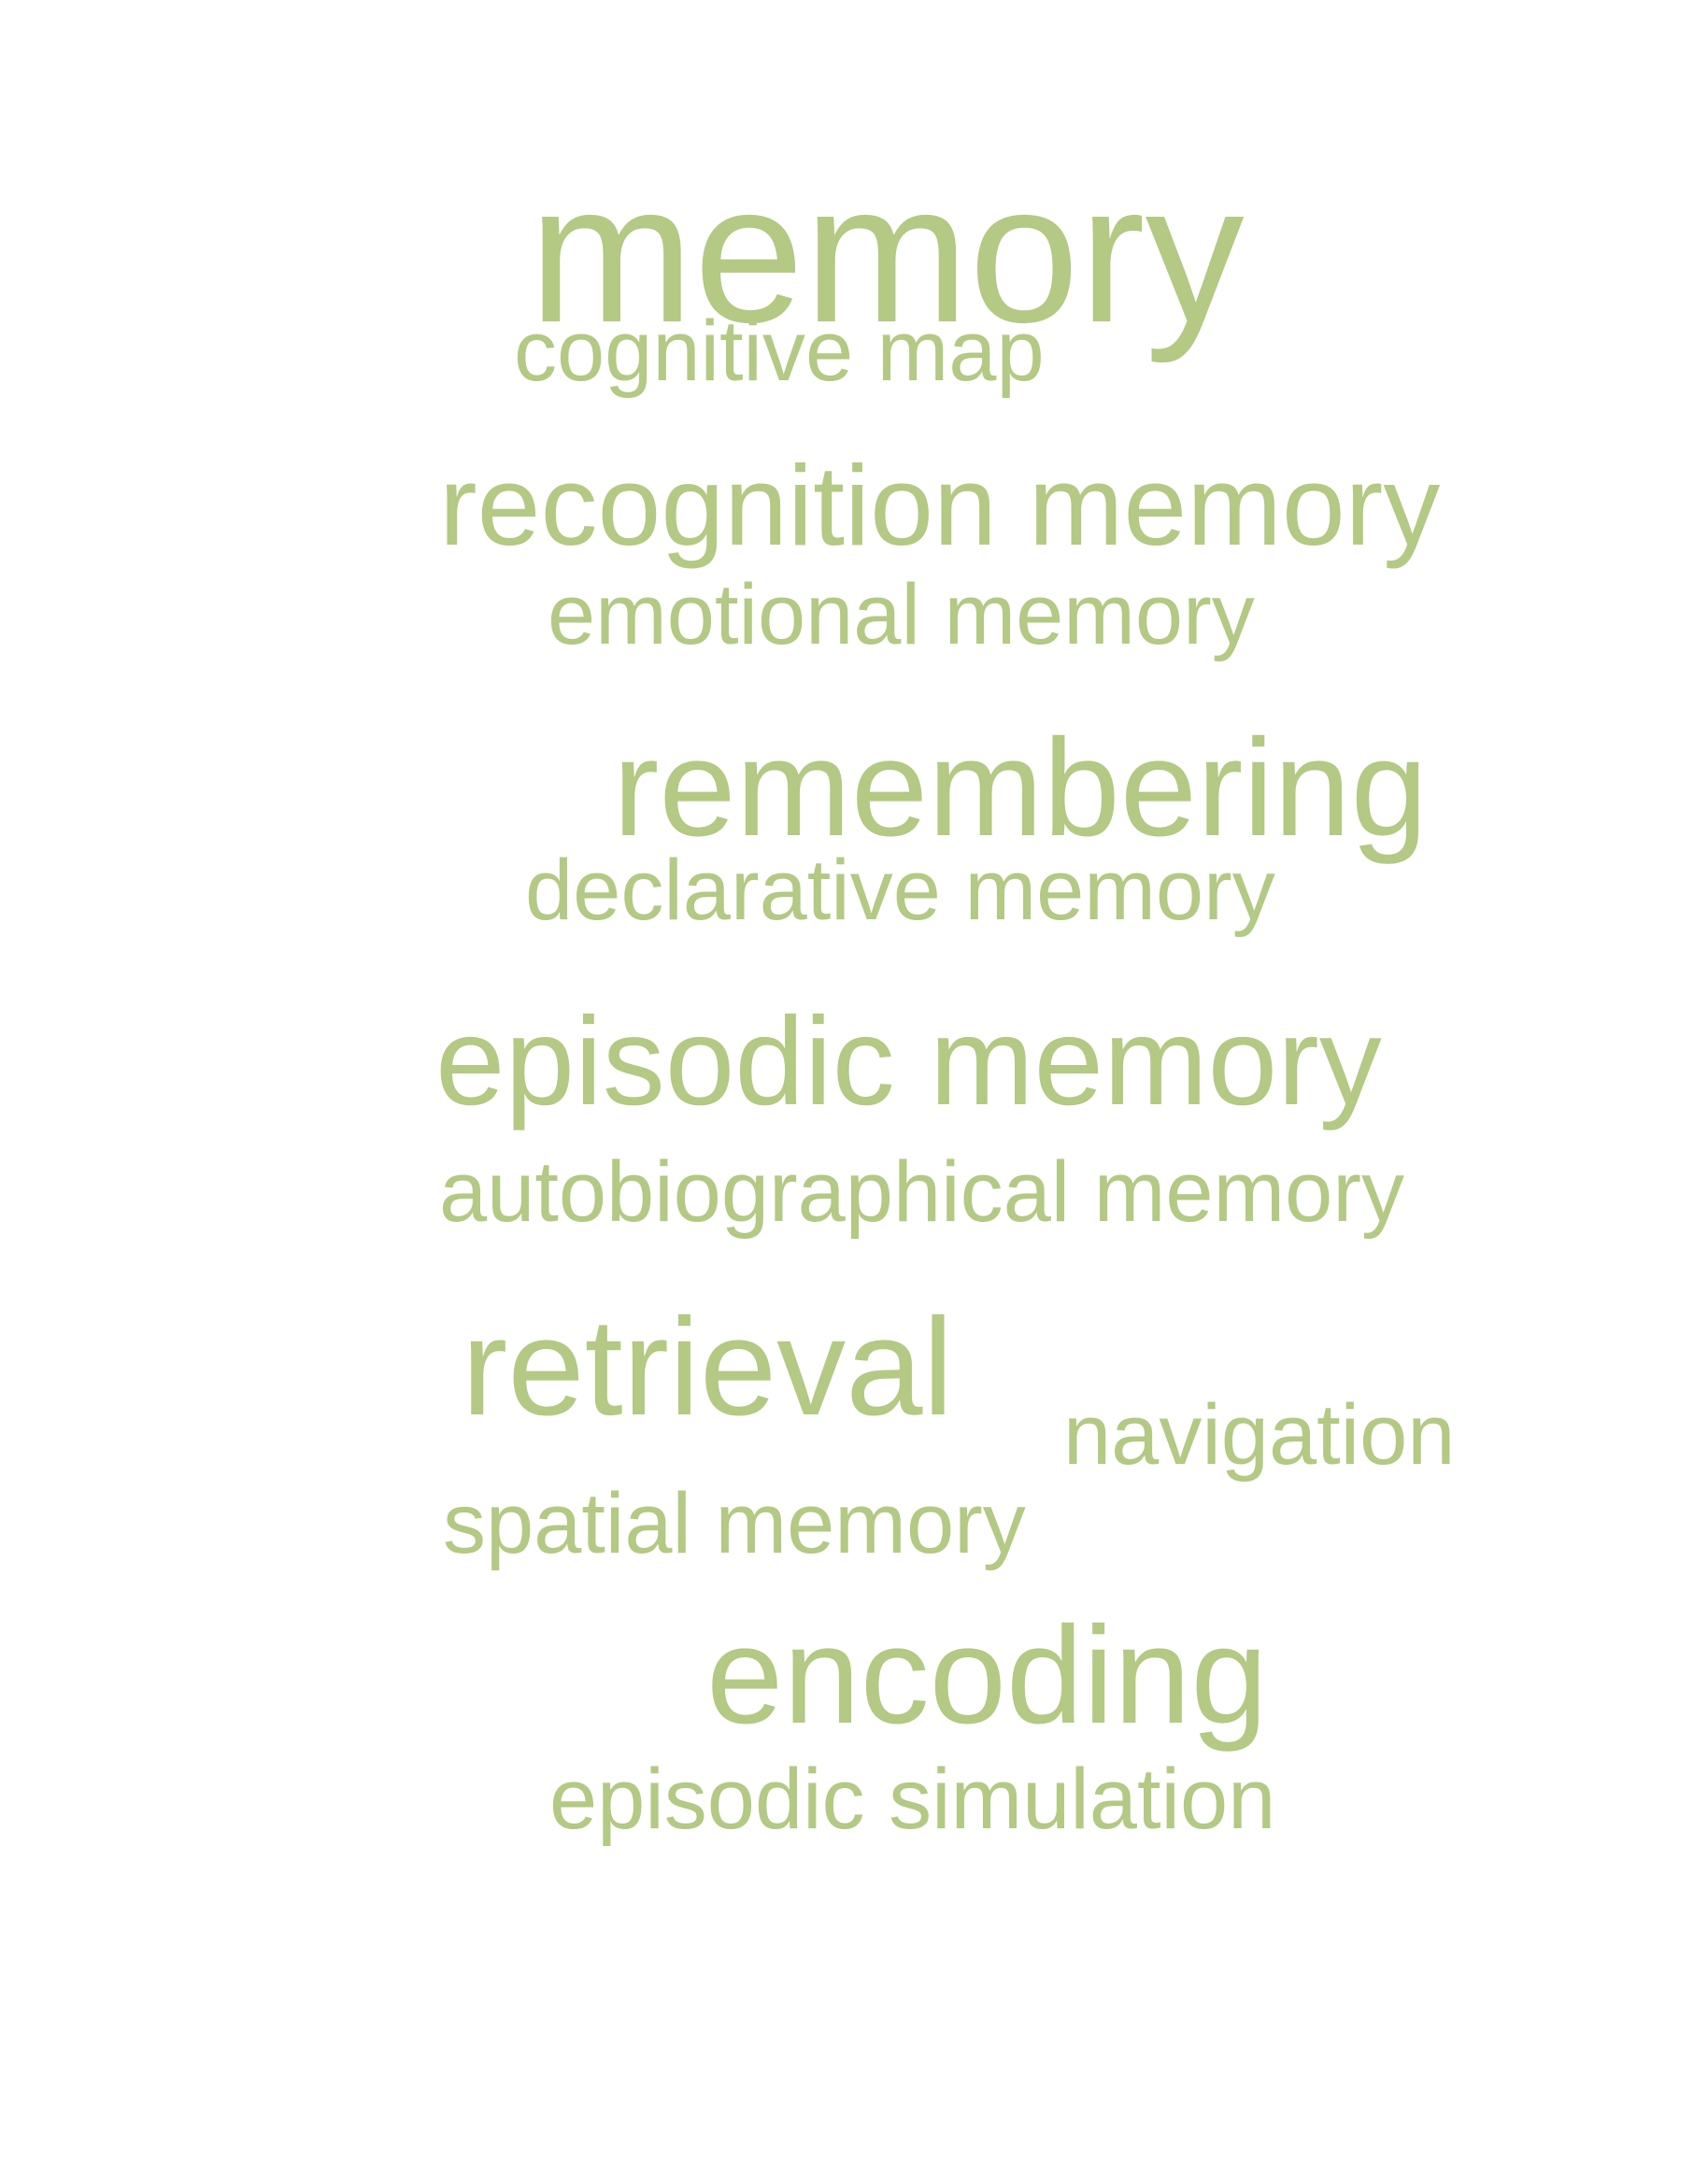  I want to click on word-encoding: encoding, so click(987, 1675).